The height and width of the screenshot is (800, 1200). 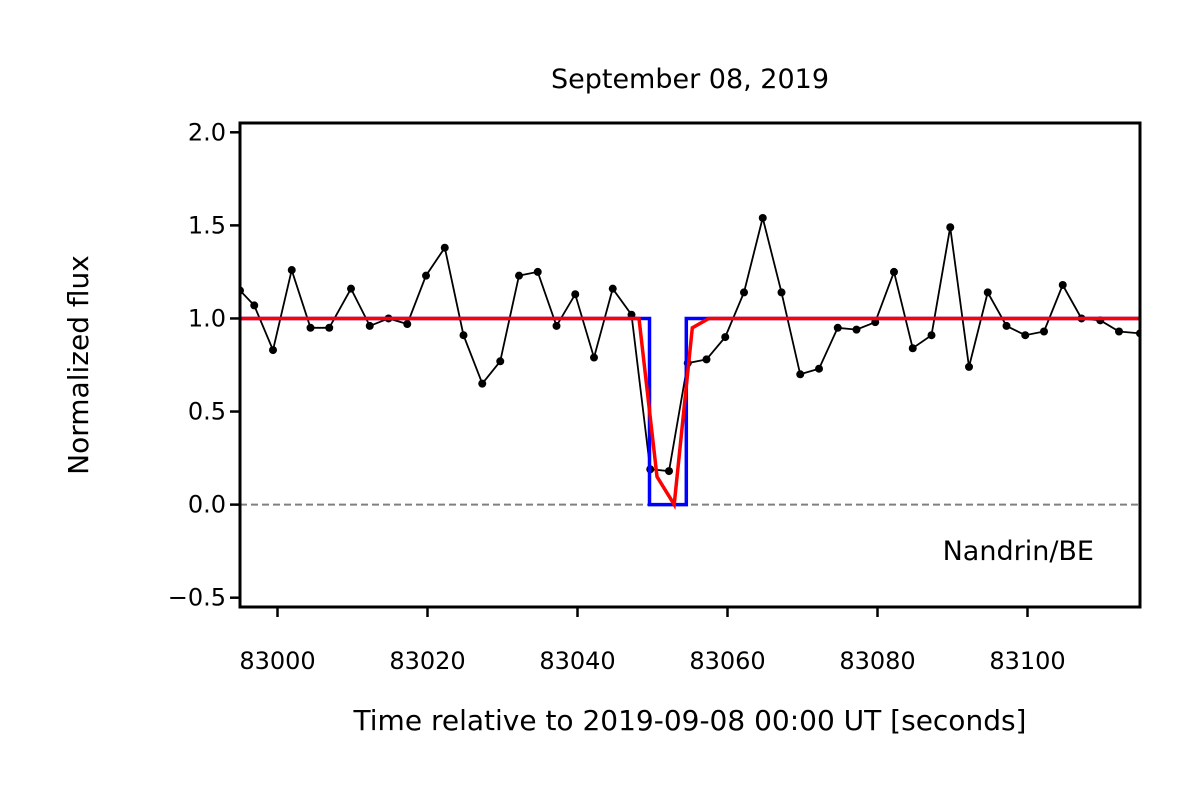 What do you see at coordinates (78, 365) in the screenshot?
I see `y-axis-label: Normalized flux` at bounding box center [78, 365].